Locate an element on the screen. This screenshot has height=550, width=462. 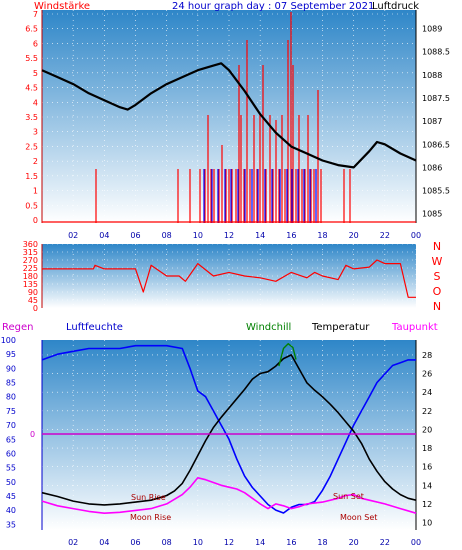
sun-rise-label: Sun Rise is located at coordinates (148, 497).